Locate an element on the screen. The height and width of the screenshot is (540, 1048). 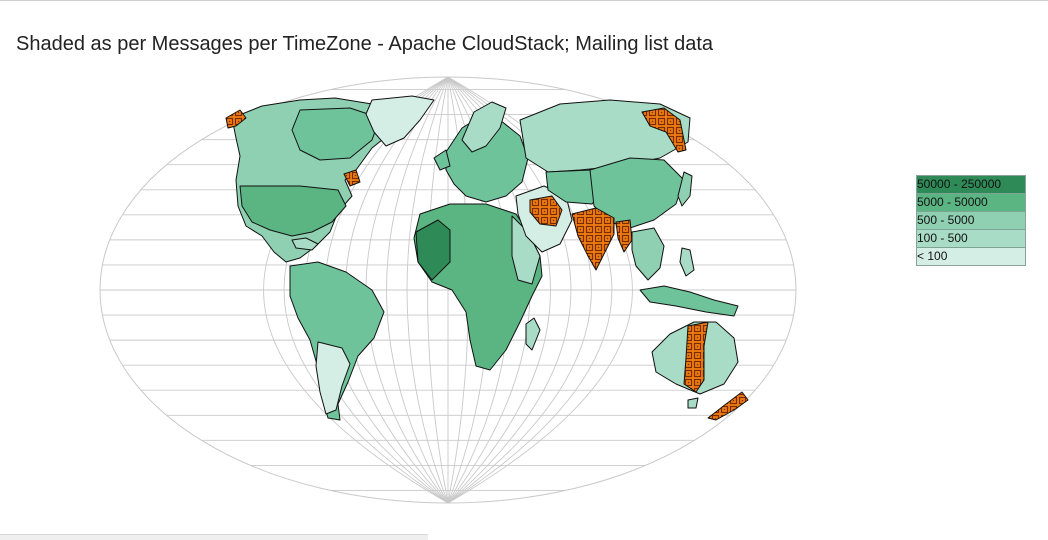
newfoundland-highlighted-region is located at coordinates (352, 178).